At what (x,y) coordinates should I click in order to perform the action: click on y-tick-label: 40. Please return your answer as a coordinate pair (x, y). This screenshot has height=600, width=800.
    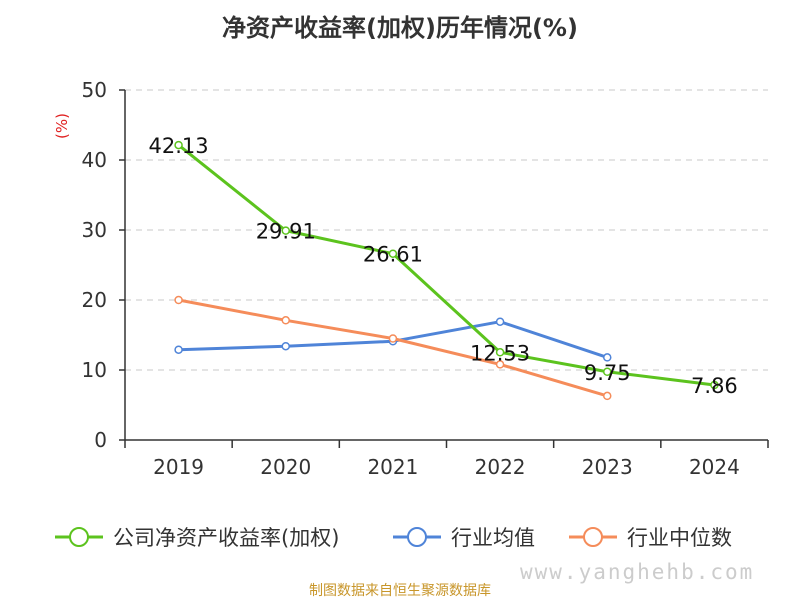
    Looking at the image, I should click on (94, 160).